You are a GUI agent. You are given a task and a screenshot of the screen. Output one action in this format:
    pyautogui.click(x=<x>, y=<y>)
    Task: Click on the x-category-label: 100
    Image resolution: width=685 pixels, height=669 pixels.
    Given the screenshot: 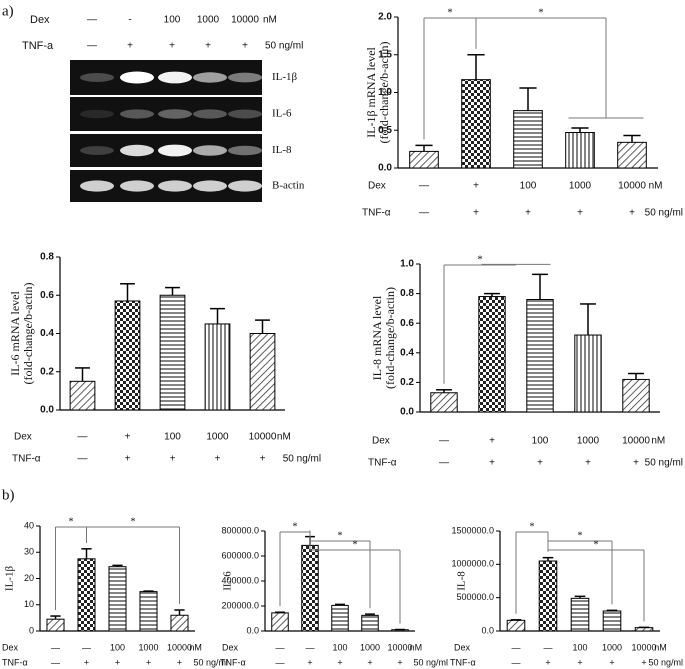 What is the action you would take?
    pyautogui.click(x=528, y=186)
    